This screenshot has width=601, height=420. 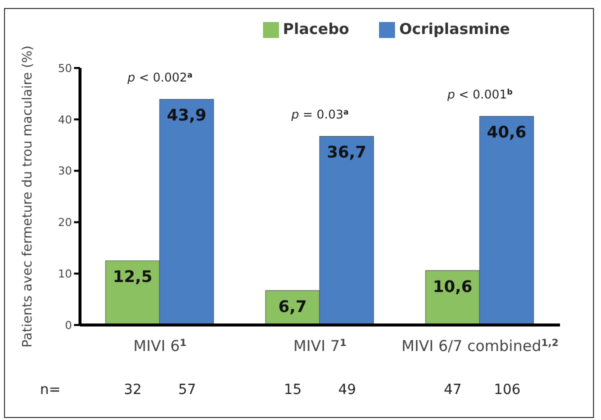 I want to click on y-tick-label: 0, so click(x=68, y=325).